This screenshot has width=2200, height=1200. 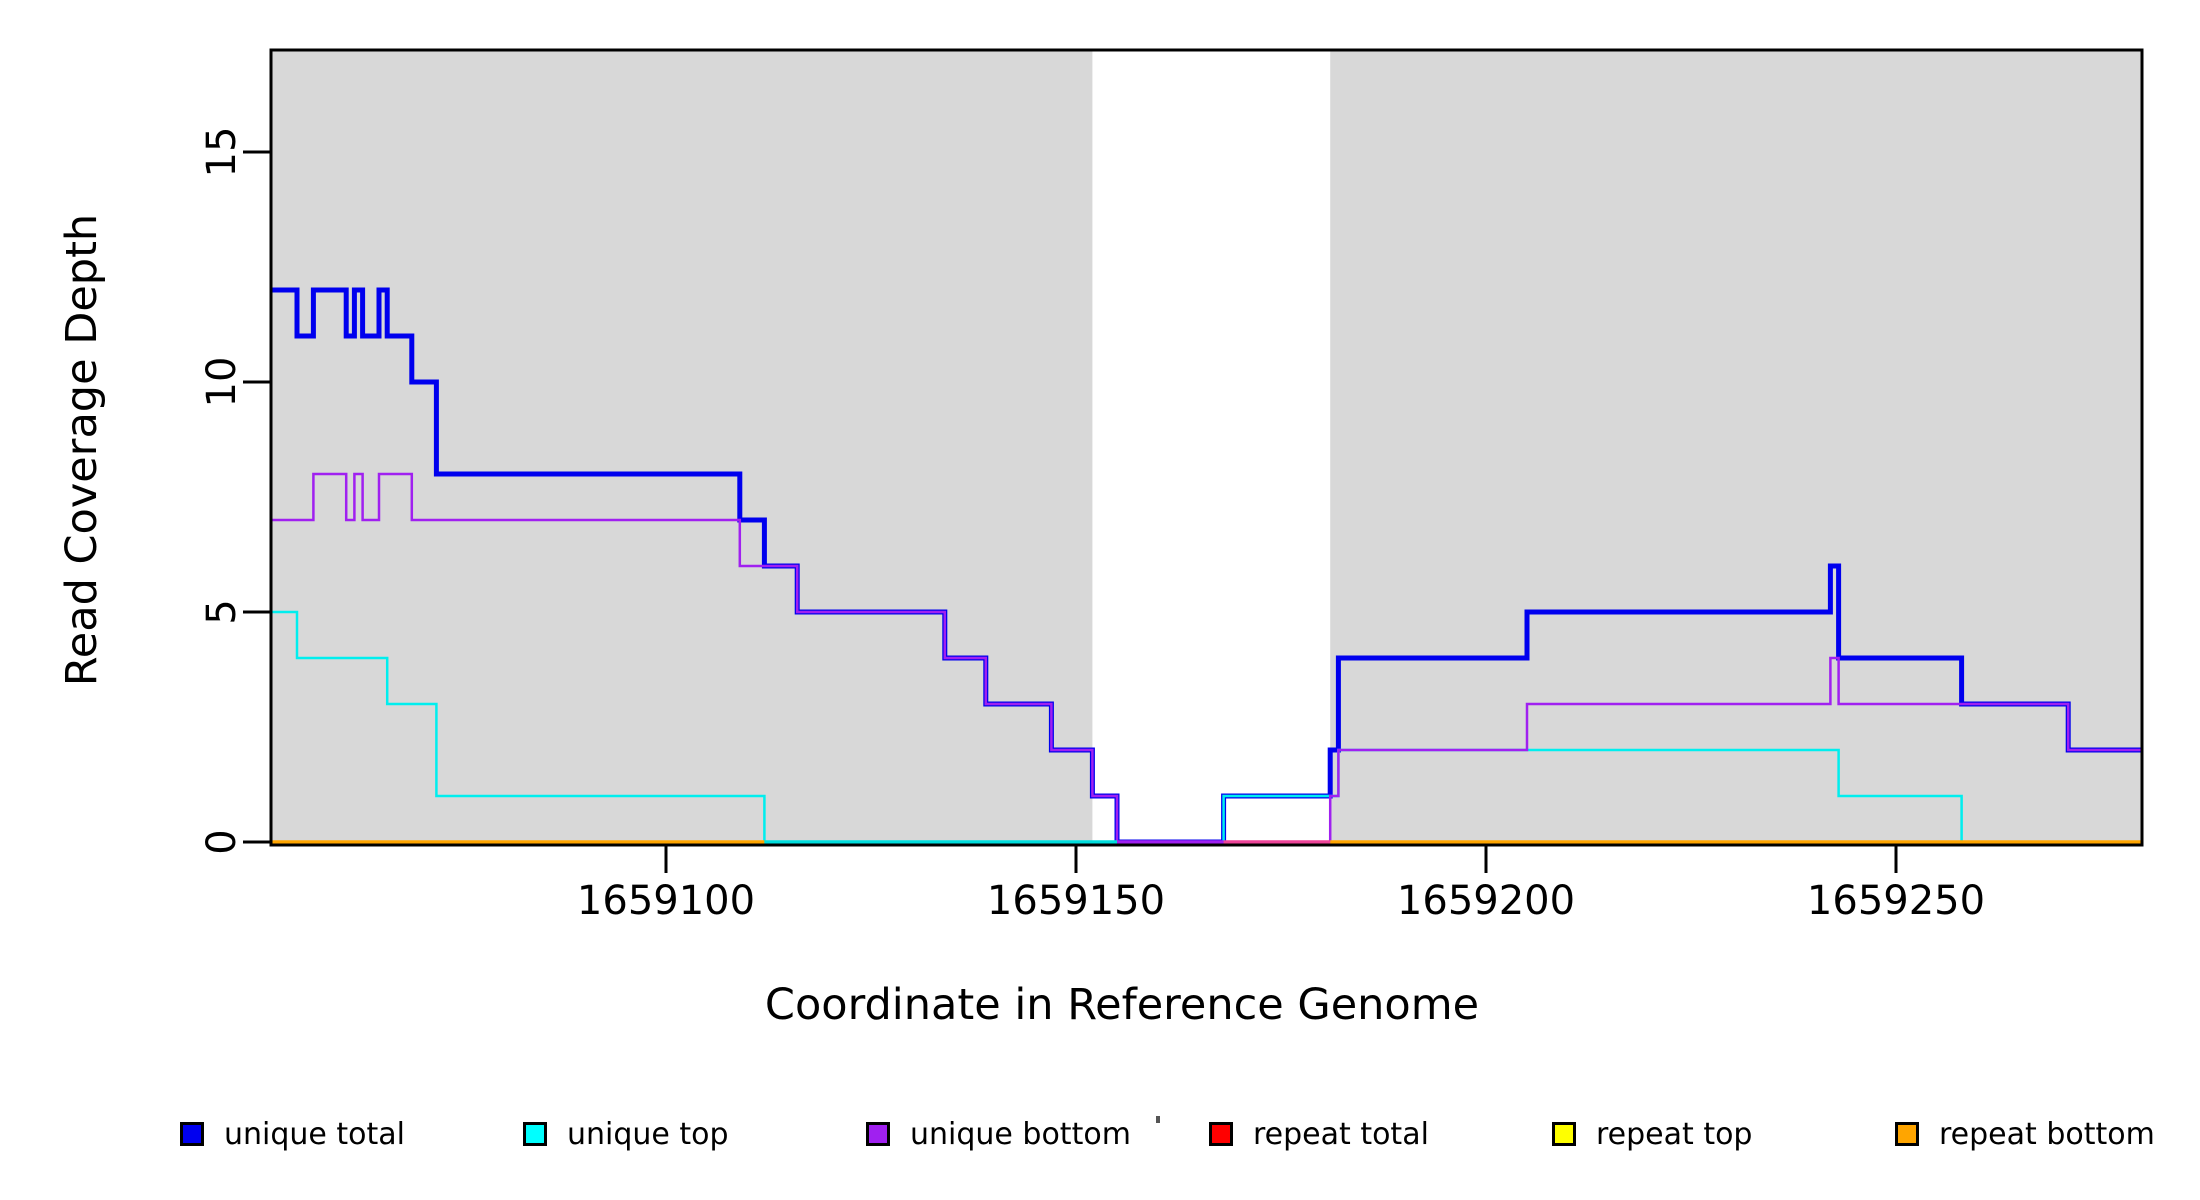 What do you see at coordinates (82, 450) in the screenshot?
I see `y-axis-label: Read Coverage Depth` at bounding box center [82, 450].